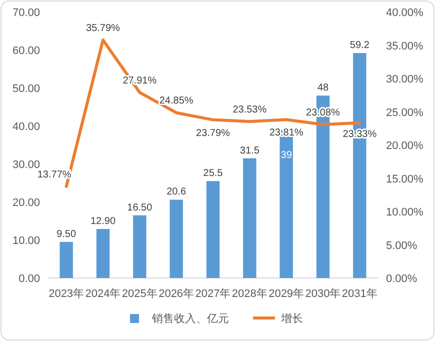  I want to click on data-label: 31.5, so click(250, 150).